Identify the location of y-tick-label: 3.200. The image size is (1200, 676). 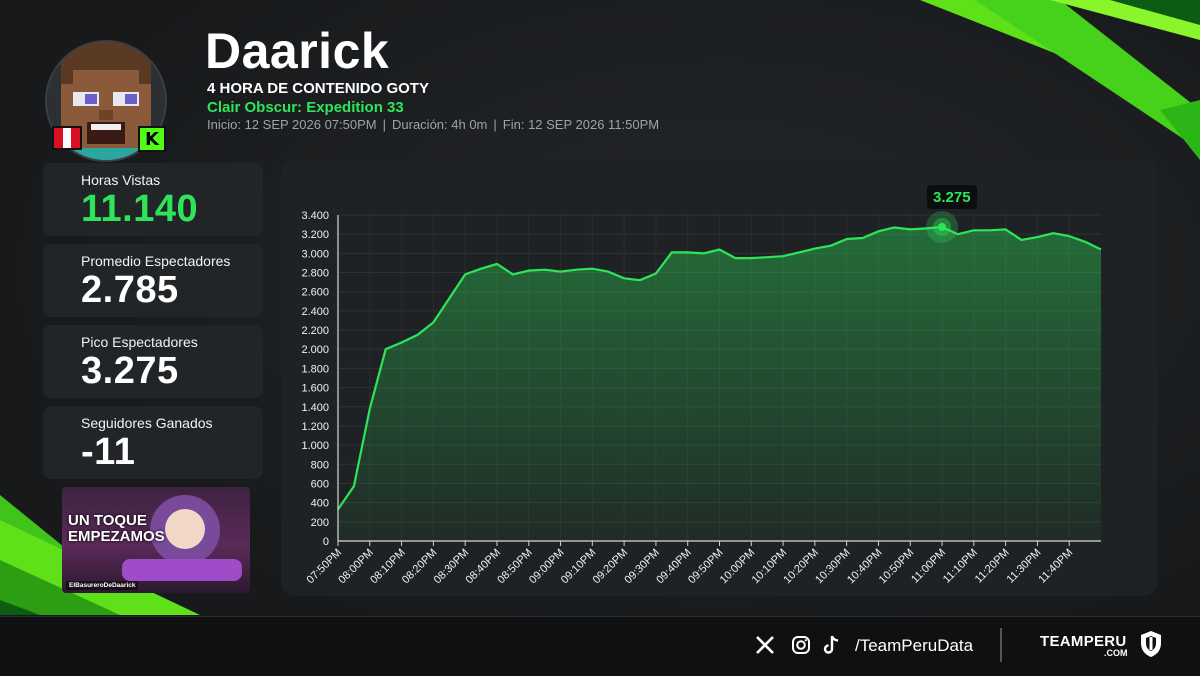
(315, 235).